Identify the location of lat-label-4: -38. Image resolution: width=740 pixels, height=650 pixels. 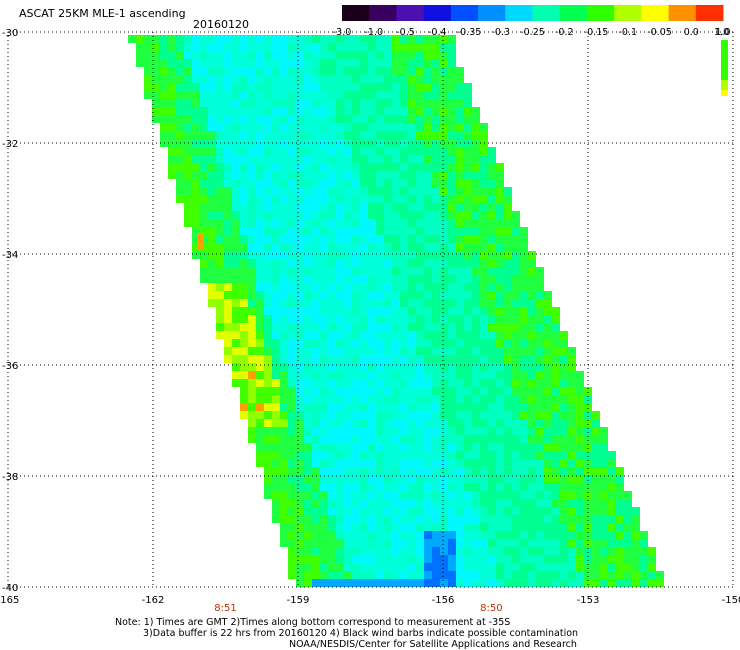
(10, 477).